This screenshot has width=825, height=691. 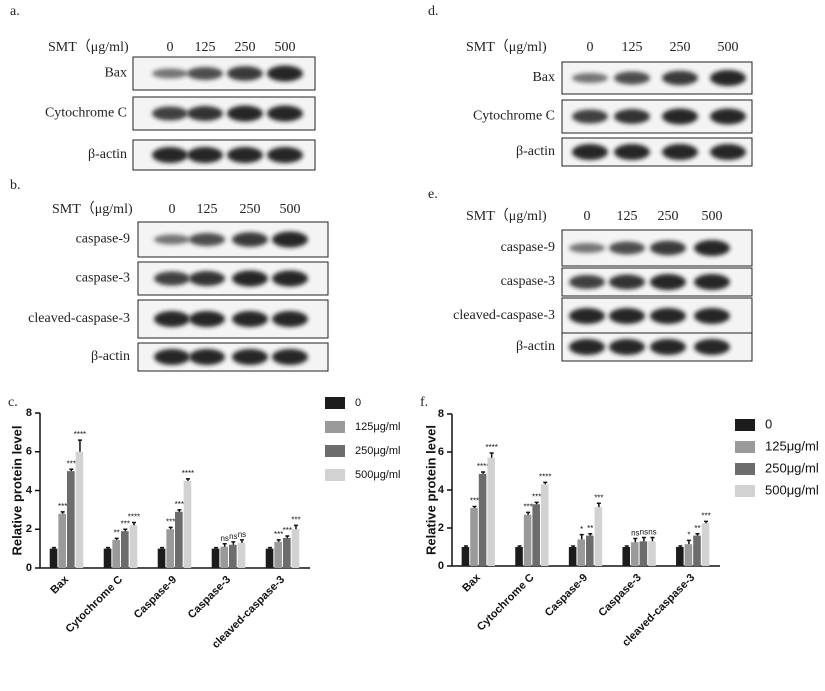 What do you see at coordinates (504, 315) in the screenshot?
I see `protein-label: cleaved-caspase-3` at bounding box center [504, 315].